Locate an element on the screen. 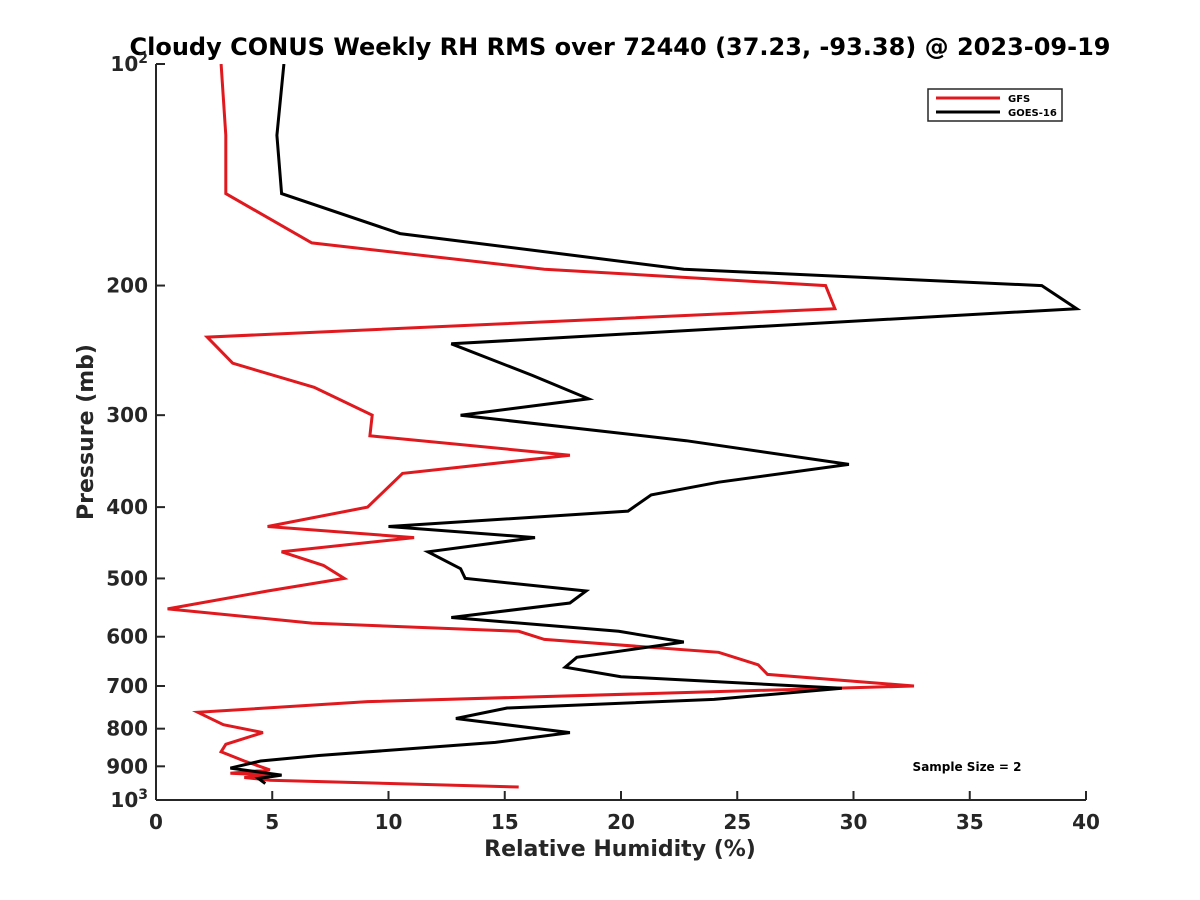 This screenshot has height=900, width=1200. legend-box is located at coordinates (995, 105).